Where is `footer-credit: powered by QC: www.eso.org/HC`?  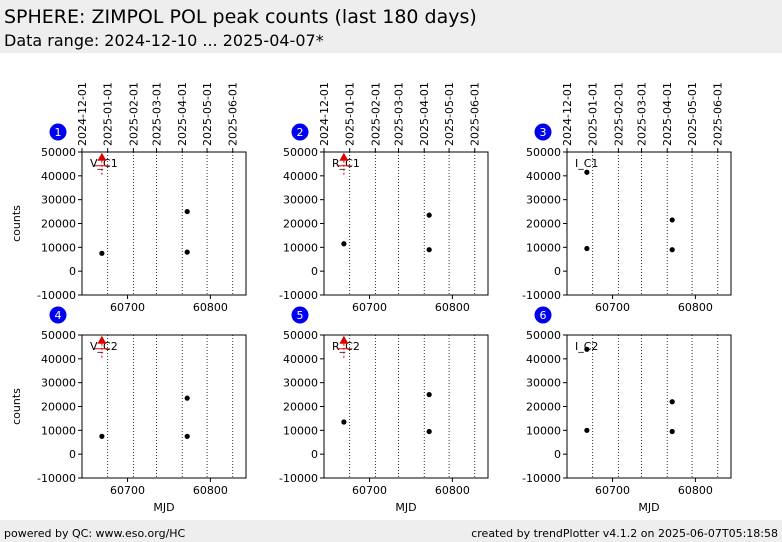 footer-credit: powered by QC: www.eso.org/HC is located at coordinates (95, 533).